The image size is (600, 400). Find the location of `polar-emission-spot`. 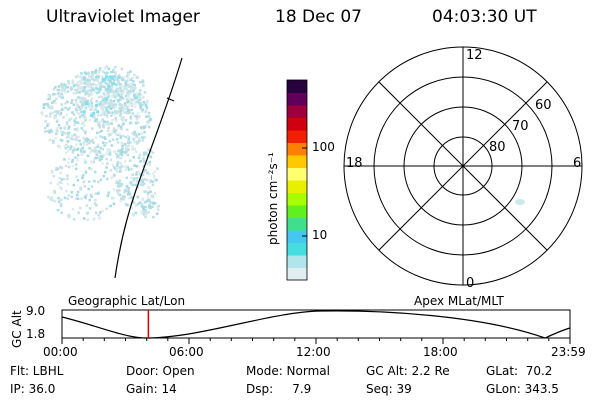

polar-emission-spot is located at coordinates (520, 202).